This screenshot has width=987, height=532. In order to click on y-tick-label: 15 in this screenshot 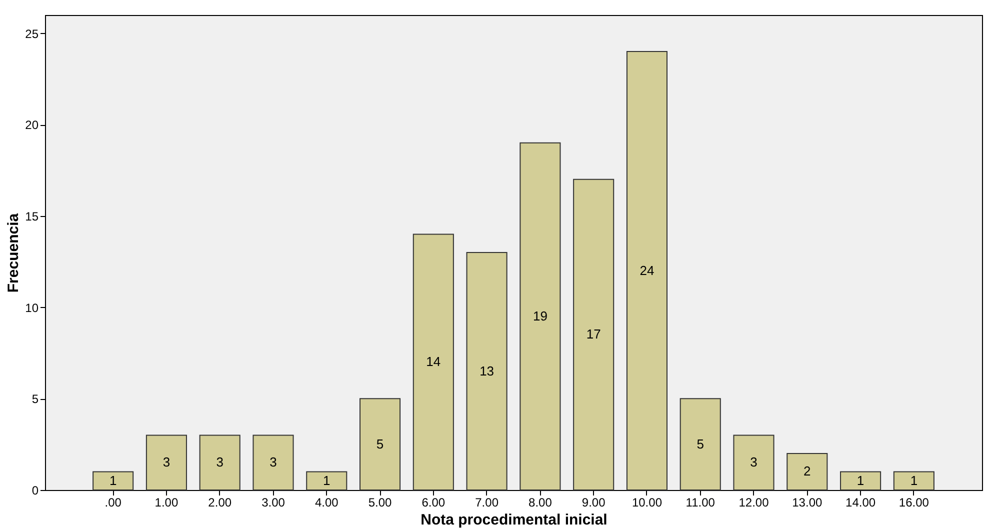, I will do `click(32, 216)`.